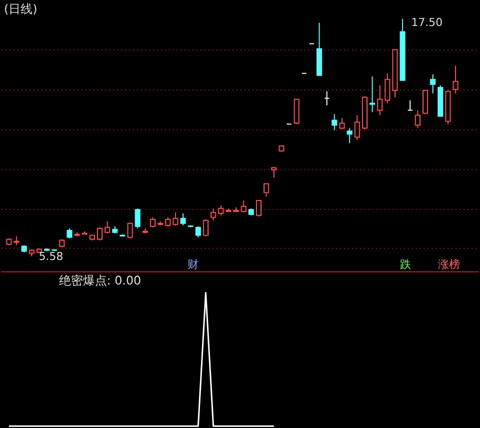 The width and height of the screenshot is (480, 428). I want to click on annotation: 跌, so click(405, 264).